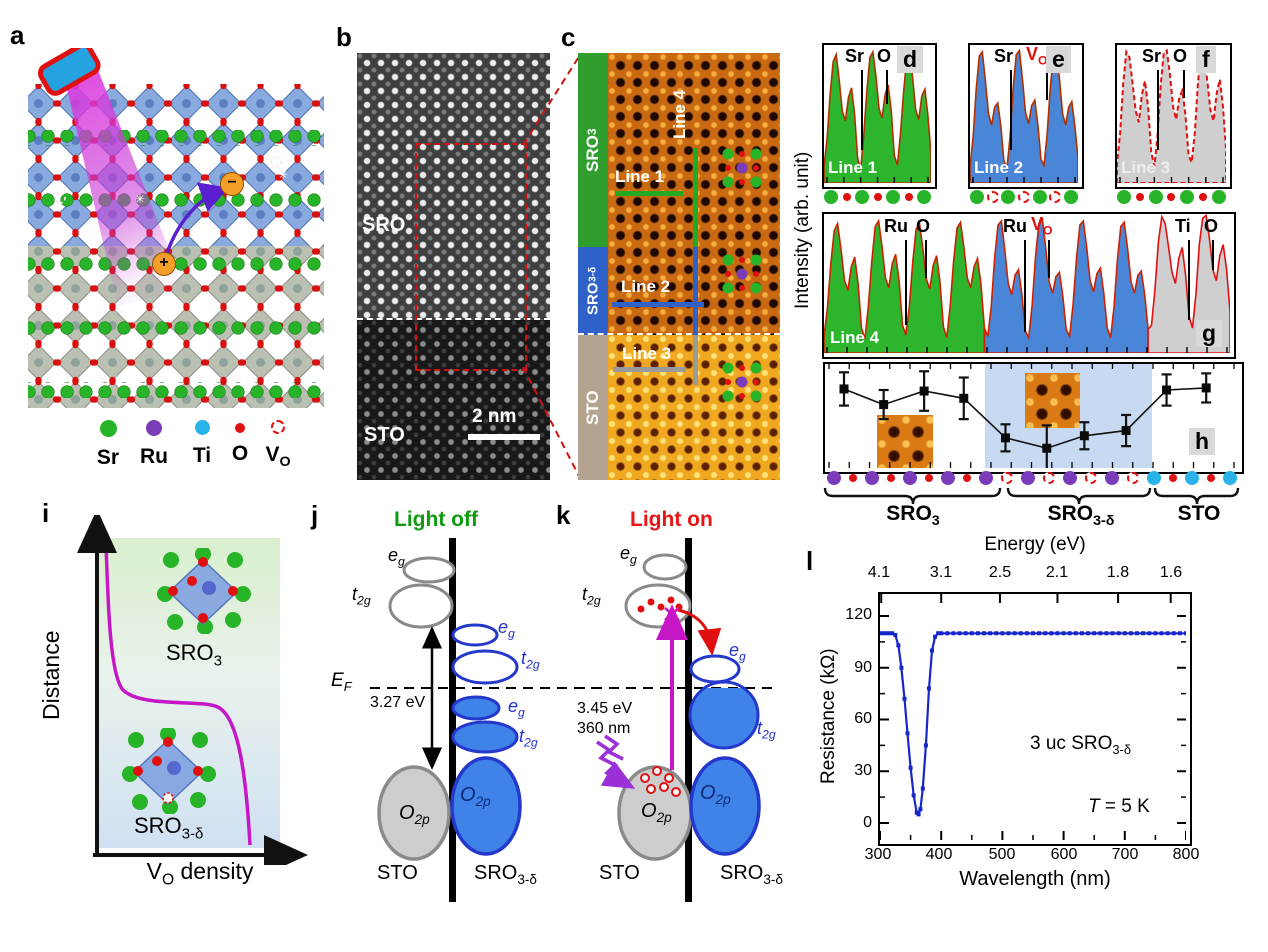 Image resolution: width=1268 pixels, height=952 pixels. Describe the element at coordinates (604, 728) in the screenshot. I see `photon-wavelength: 360 nm` at that location.